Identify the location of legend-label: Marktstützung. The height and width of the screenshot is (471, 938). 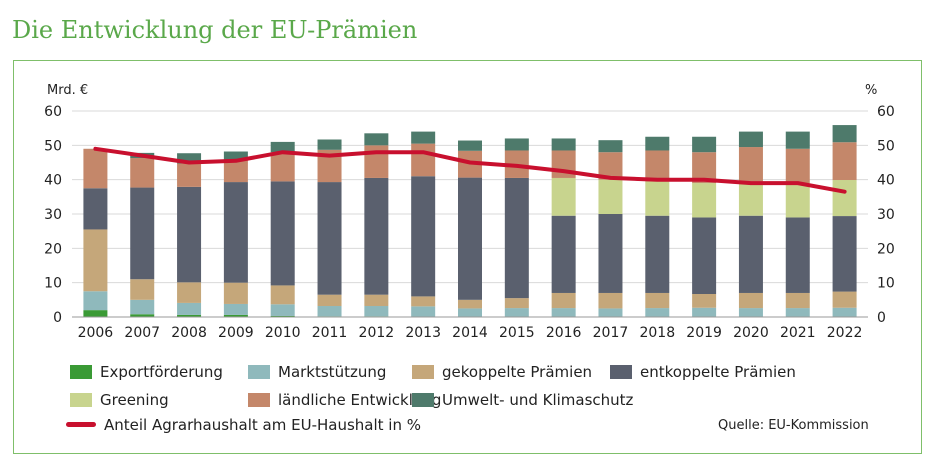
(332, 372).